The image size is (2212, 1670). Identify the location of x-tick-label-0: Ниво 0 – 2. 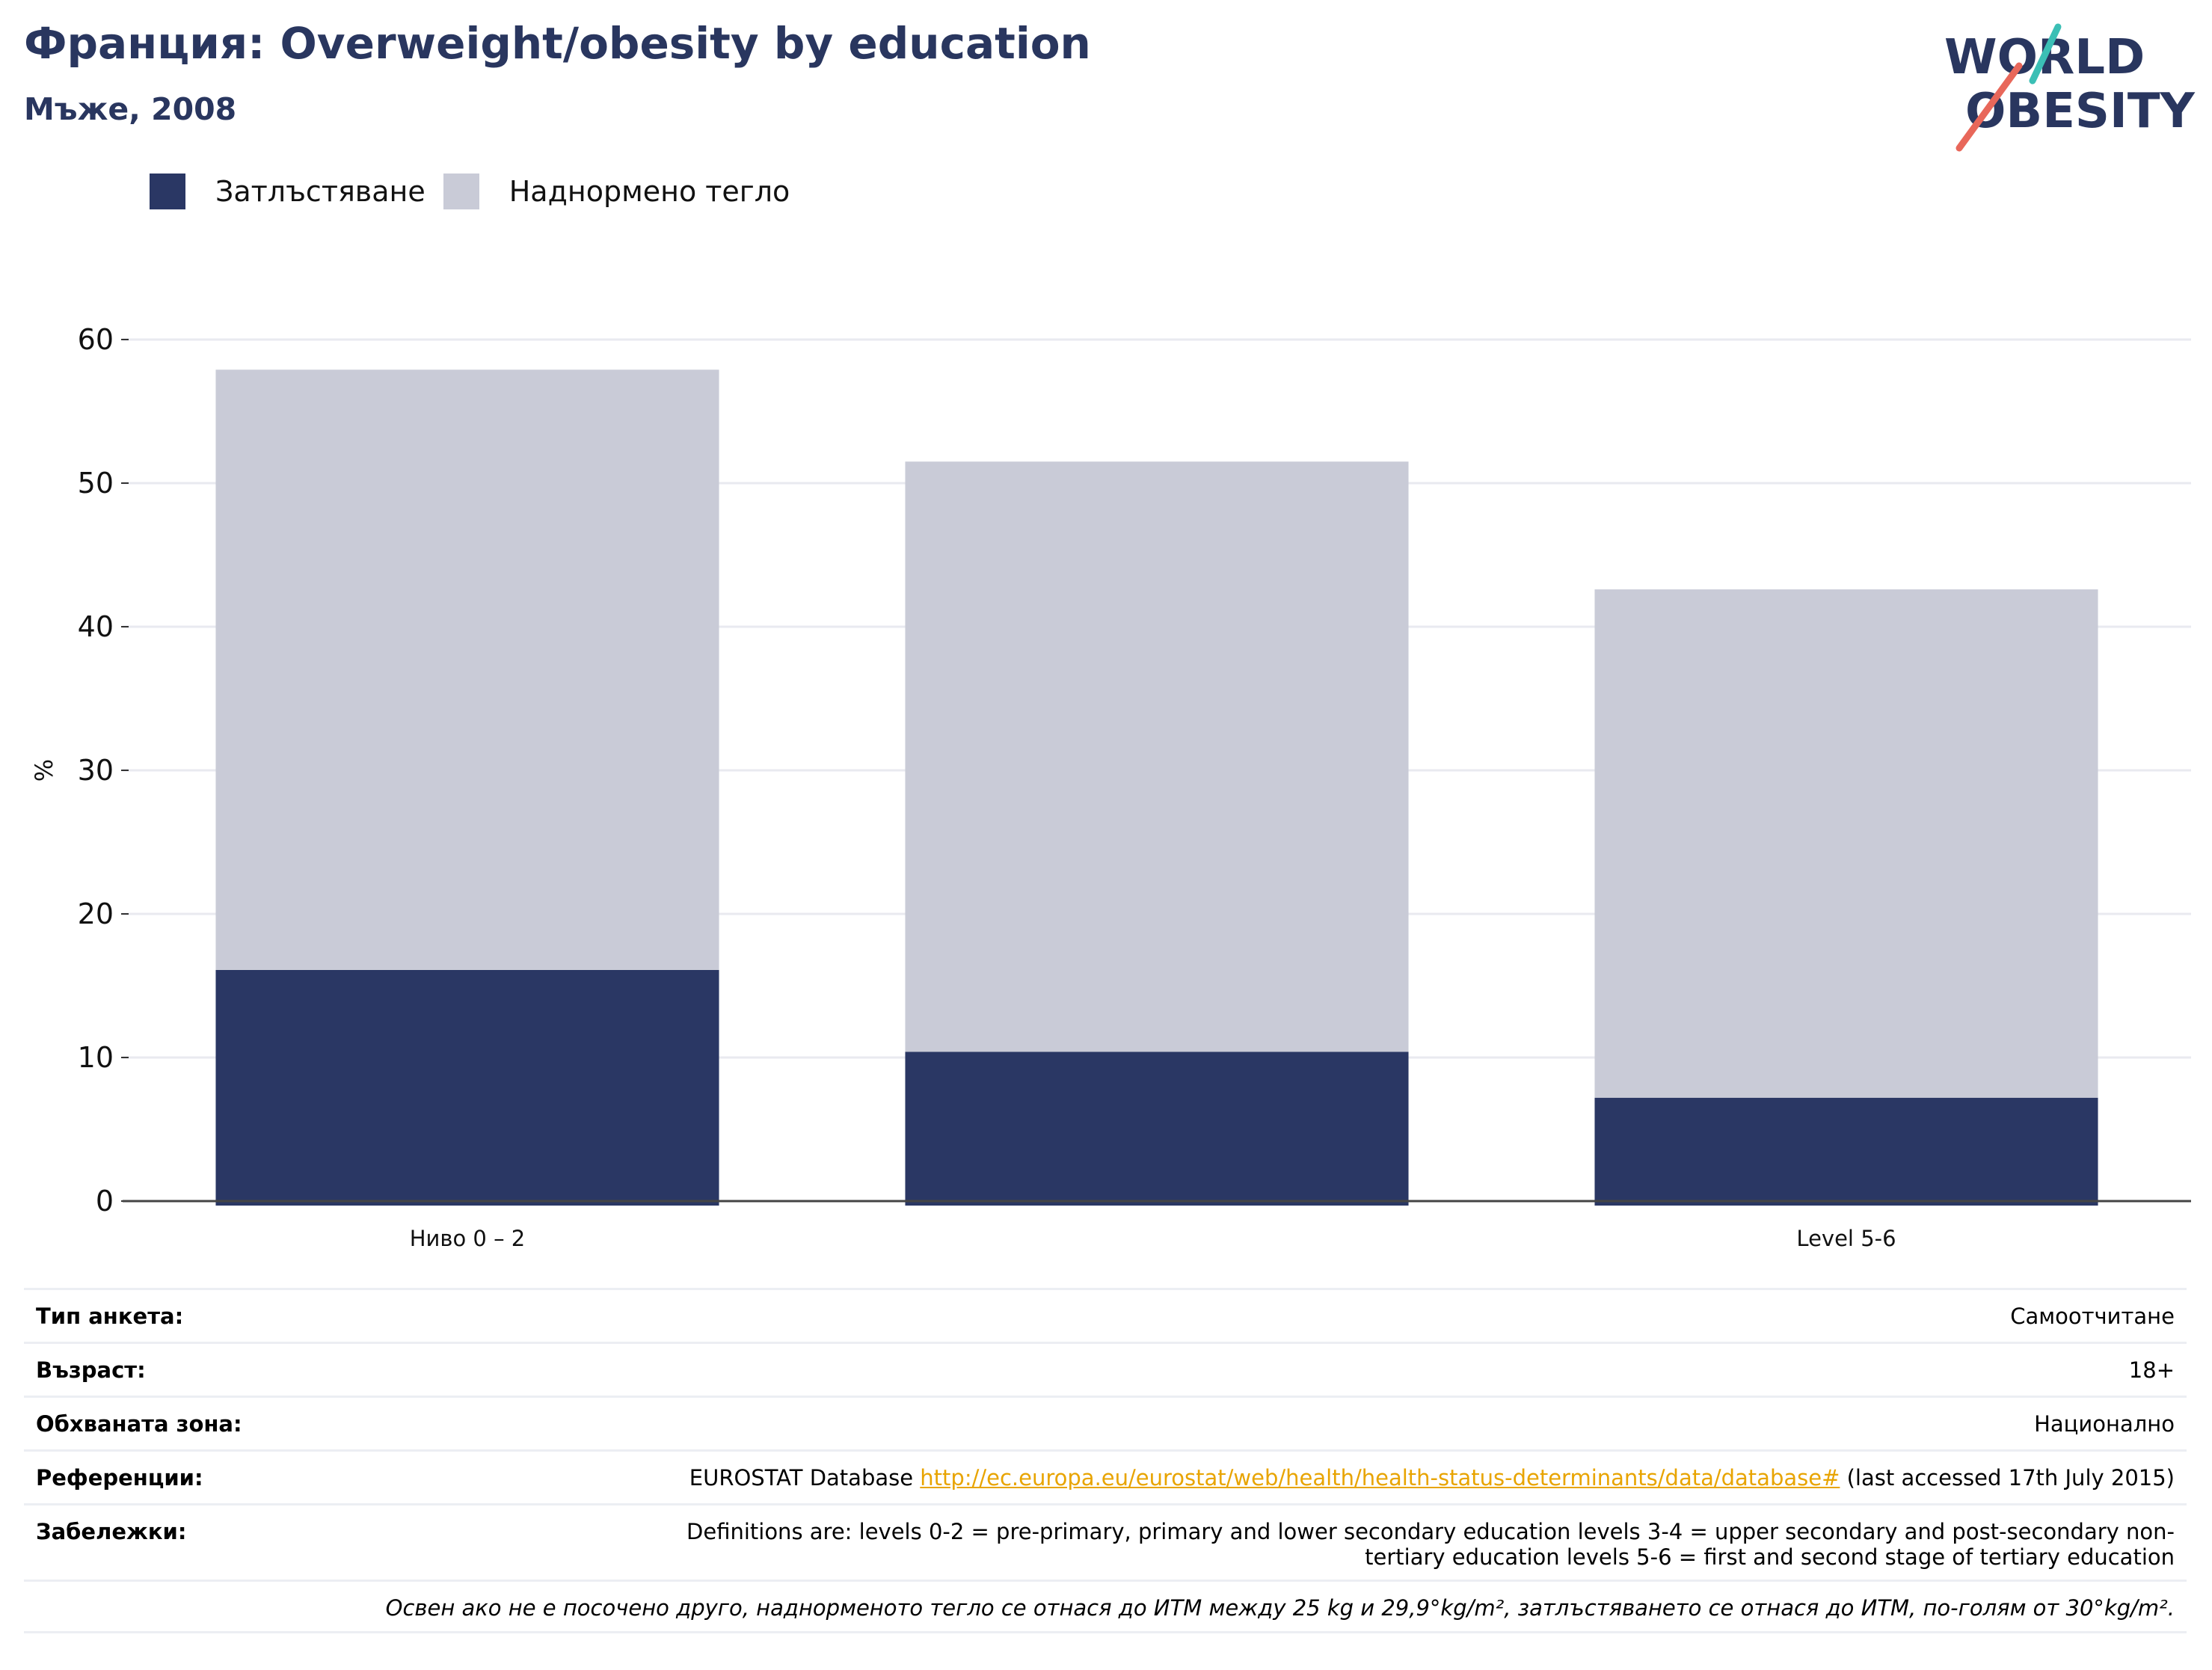
(468, 1238).